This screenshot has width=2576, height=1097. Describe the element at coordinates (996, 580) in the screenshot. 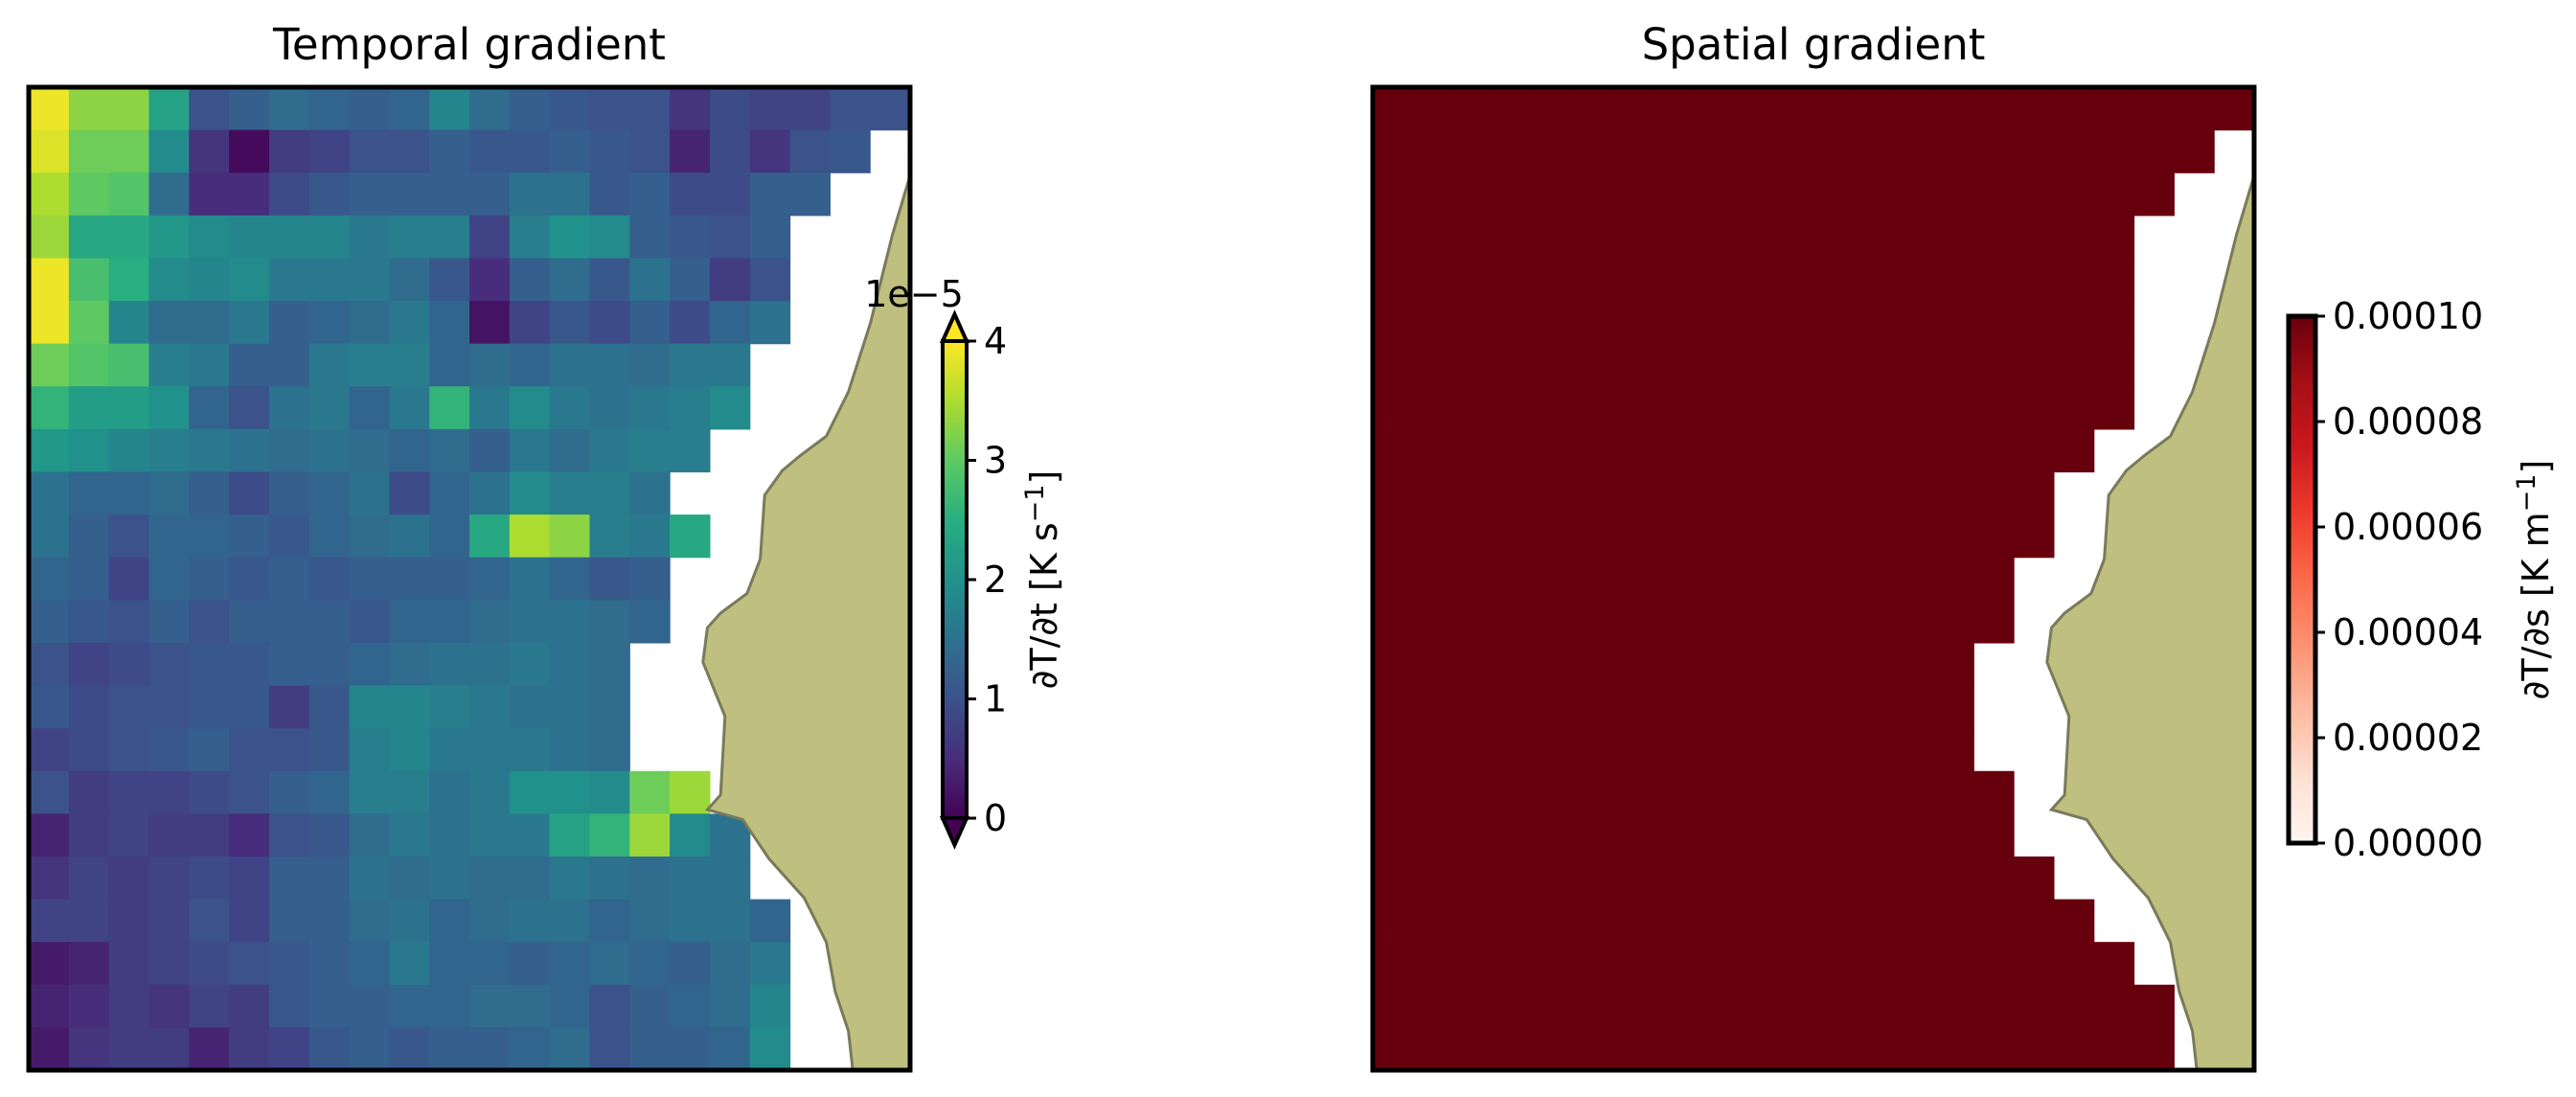

I see `colorbar-tick-label: 2` at that location.